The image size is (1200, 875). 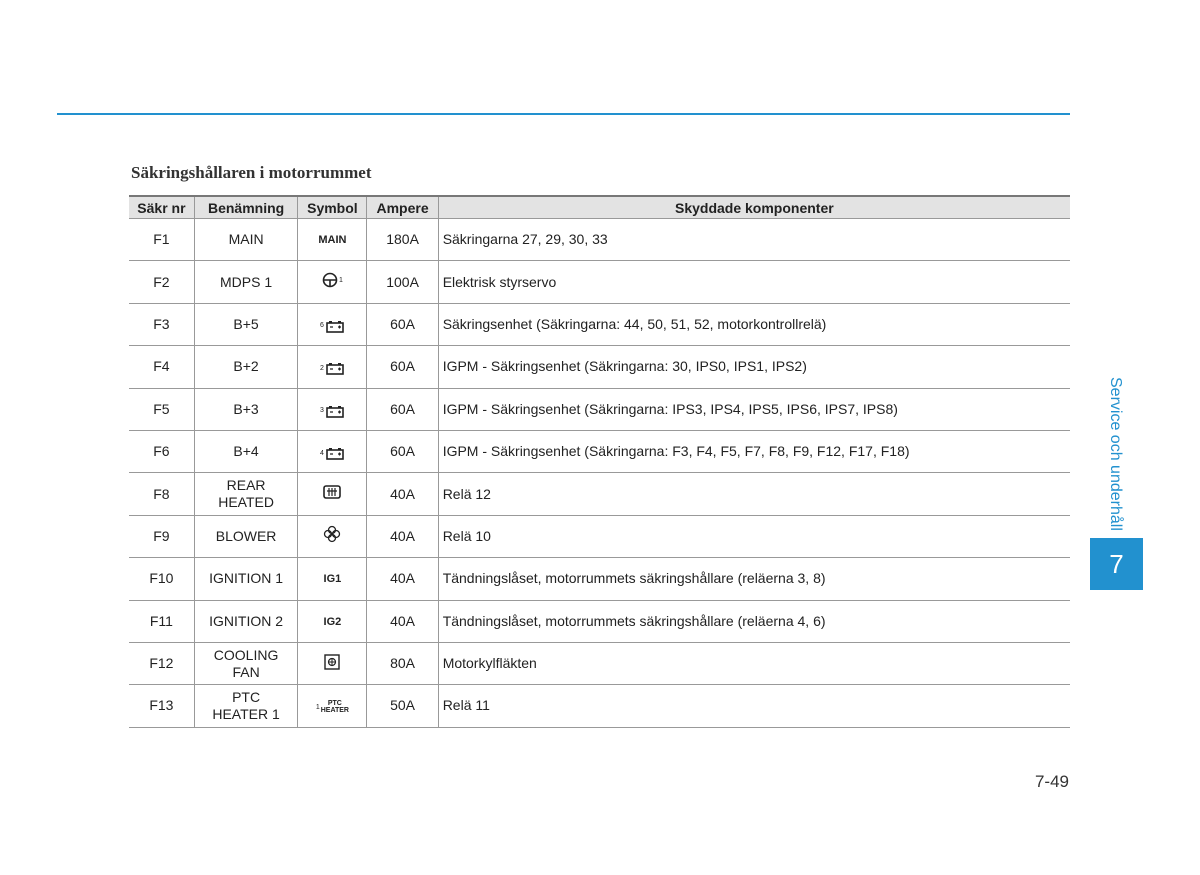 I want to click on symbol: 1 PTC HEATER, so click(x=332, y=707).